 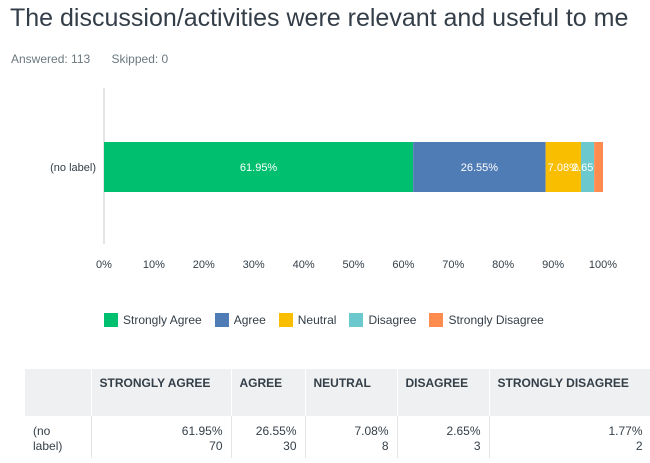 I want to click on cell-percent: 26.55%, so click(x=276, y=431).